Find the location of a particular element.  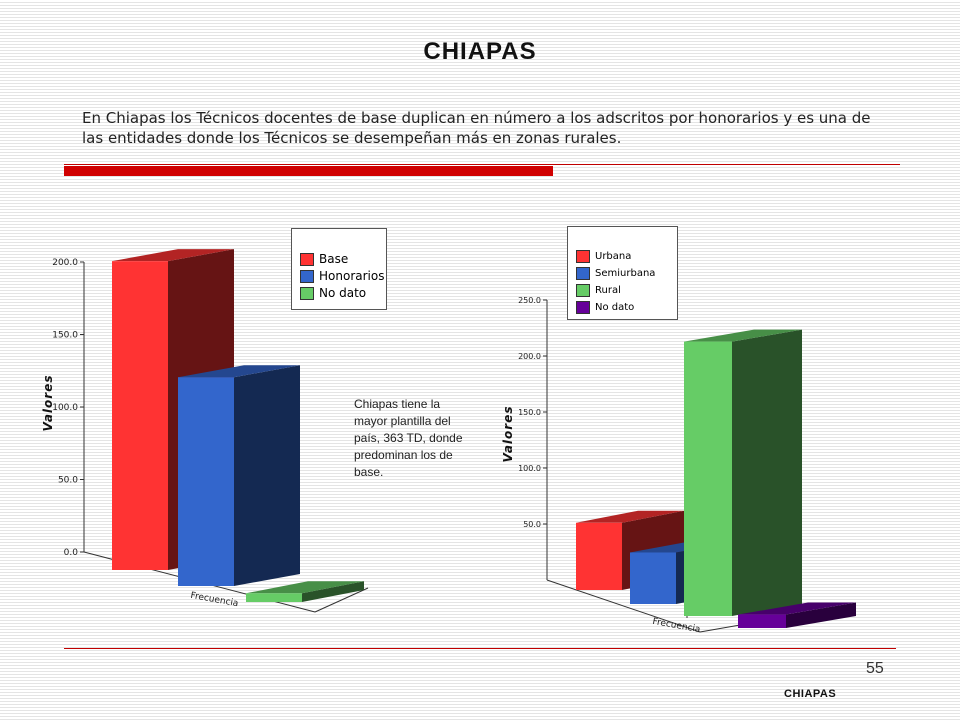

legend-item-honorarios: Honorarios is located at coordinates (342, 276).